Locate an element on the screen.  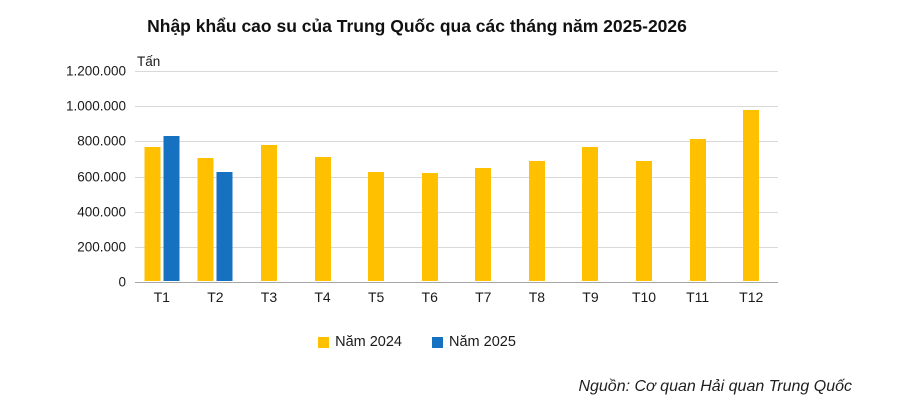
bar-n-m-2024-t3 is located at coordinates (268, 212).